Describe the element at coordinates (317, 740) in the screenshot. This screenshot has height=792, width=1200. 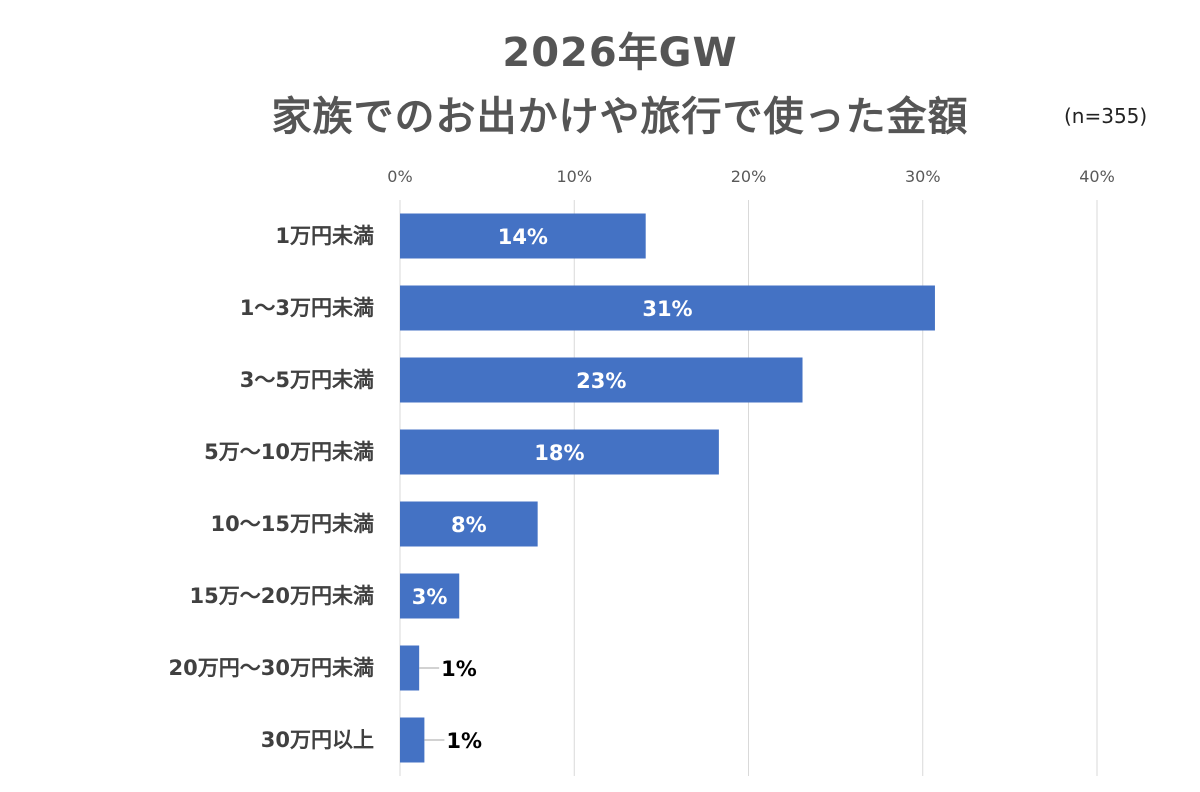
I see `category-label: 30万円以上` at that location.